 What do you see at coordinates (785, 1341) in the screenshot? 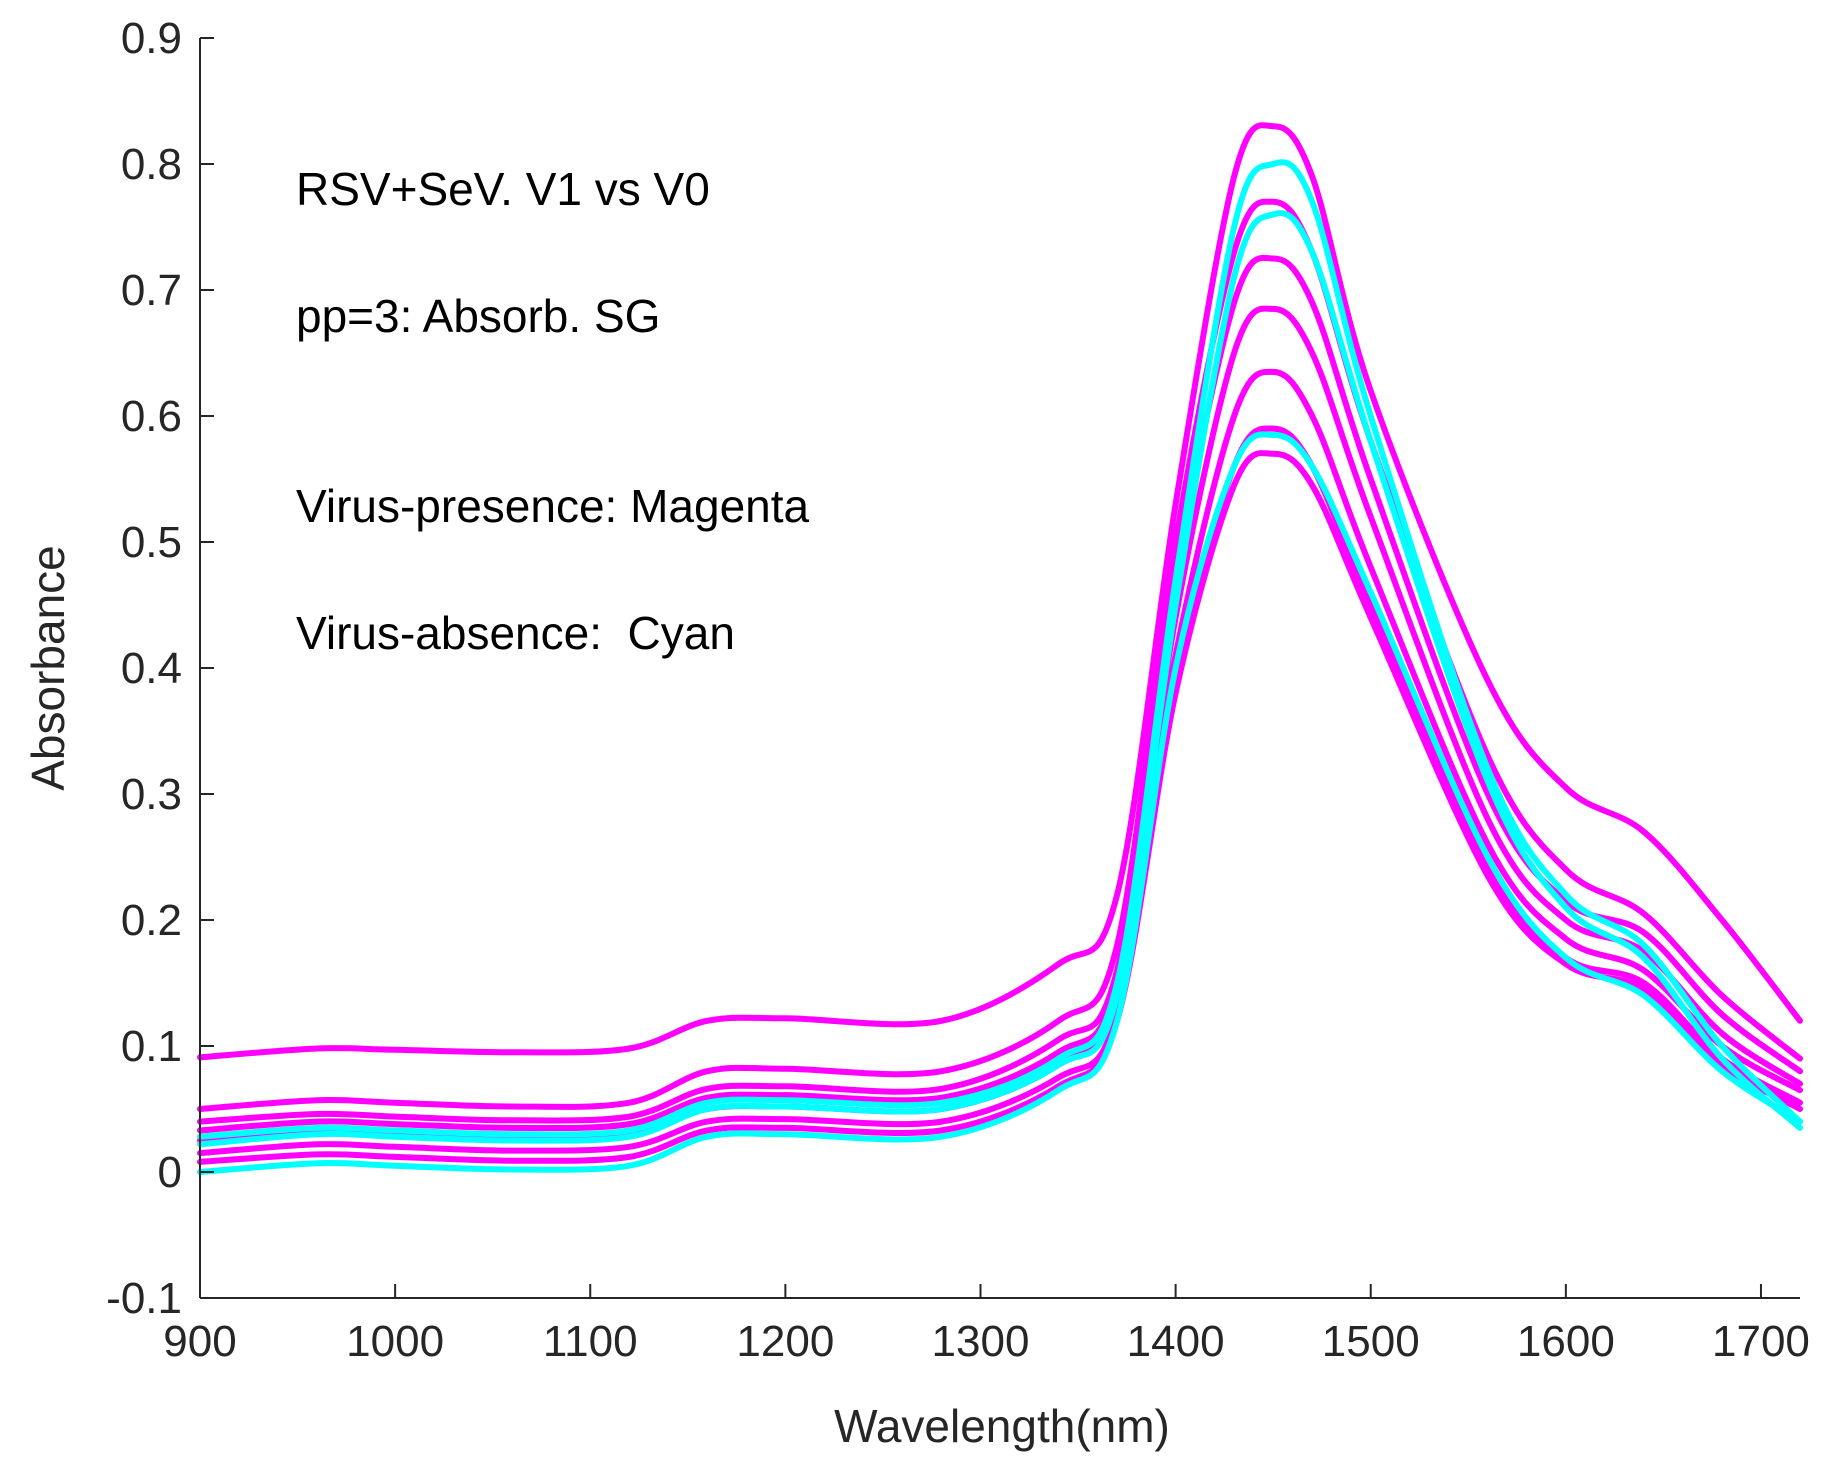
I see `x-tick-label-1200: 1200` at bounding box center [785, 1341].